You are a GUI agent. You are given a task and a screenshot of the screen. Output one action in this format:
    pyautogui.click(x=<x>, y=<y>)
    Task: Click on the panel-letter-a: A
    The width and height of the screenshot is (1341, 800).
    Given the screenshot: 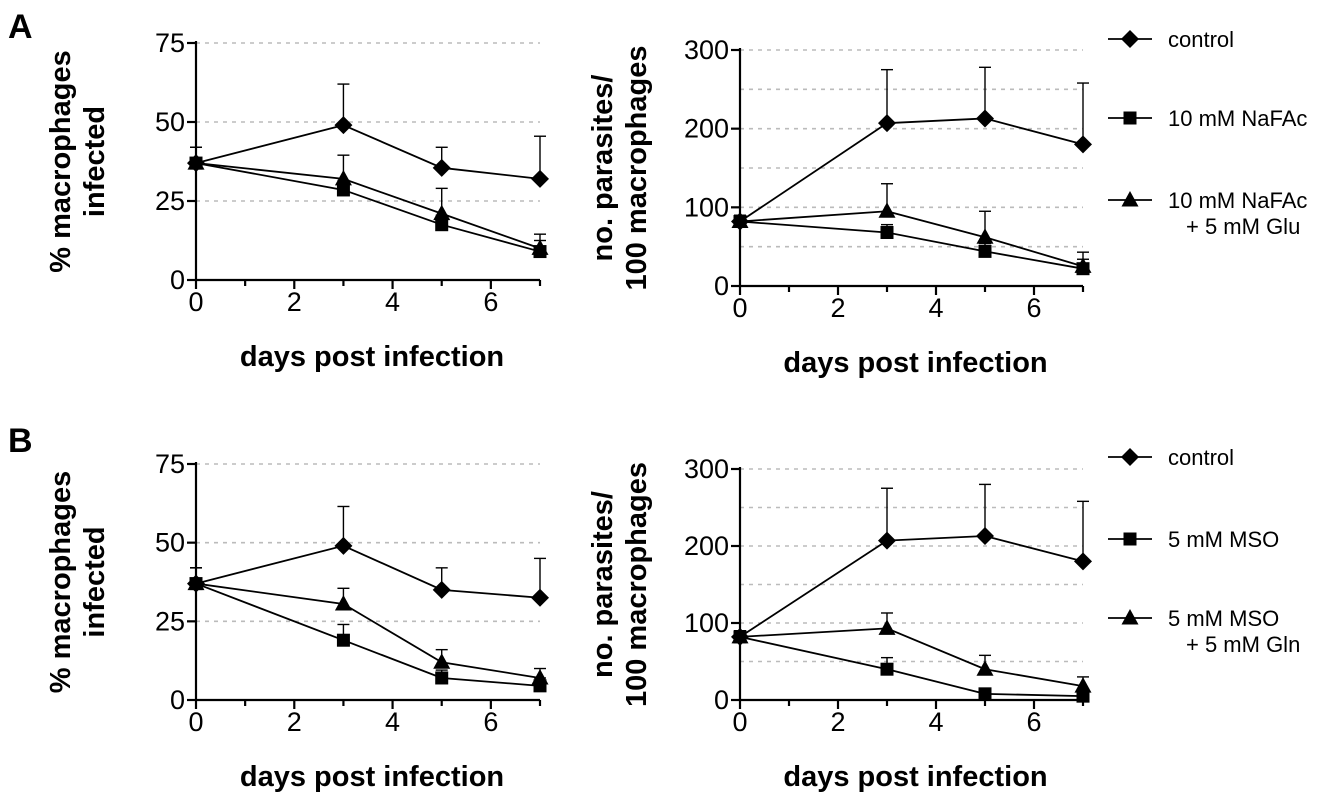 What is the action you would take?
    pyautogui.click(x=20, y=27)
    